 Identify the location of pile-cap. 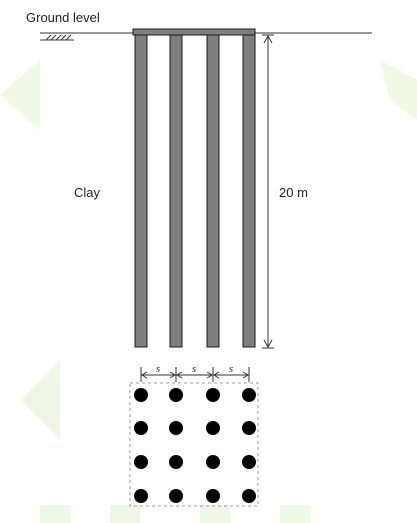
(194, 32).